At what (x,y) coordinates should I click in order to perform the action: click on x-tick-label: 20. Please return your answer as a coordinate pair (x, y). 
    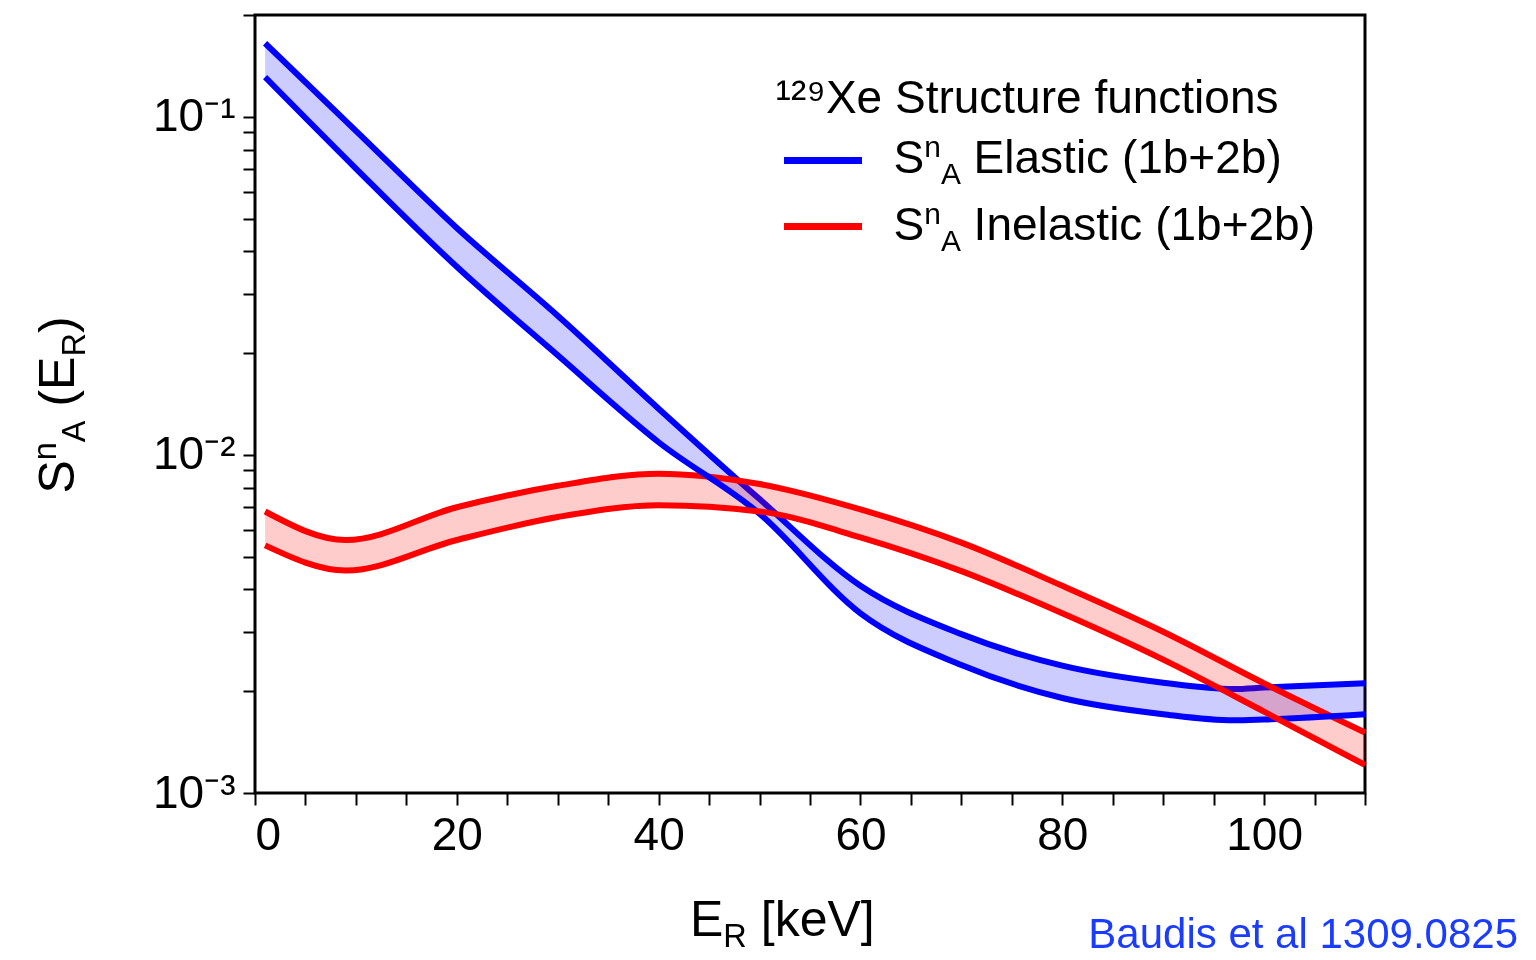
    Looking at the image, I should click on (457, 833).